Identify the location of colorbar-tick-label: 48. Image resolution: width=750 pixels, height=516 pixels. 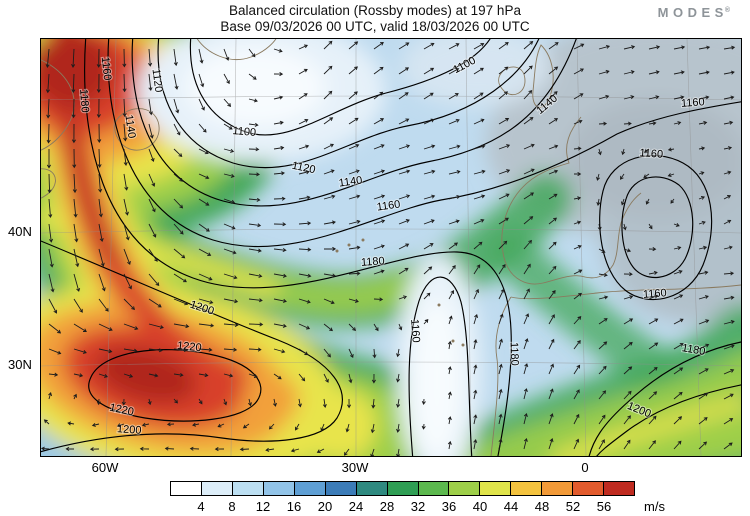
(542, 506).